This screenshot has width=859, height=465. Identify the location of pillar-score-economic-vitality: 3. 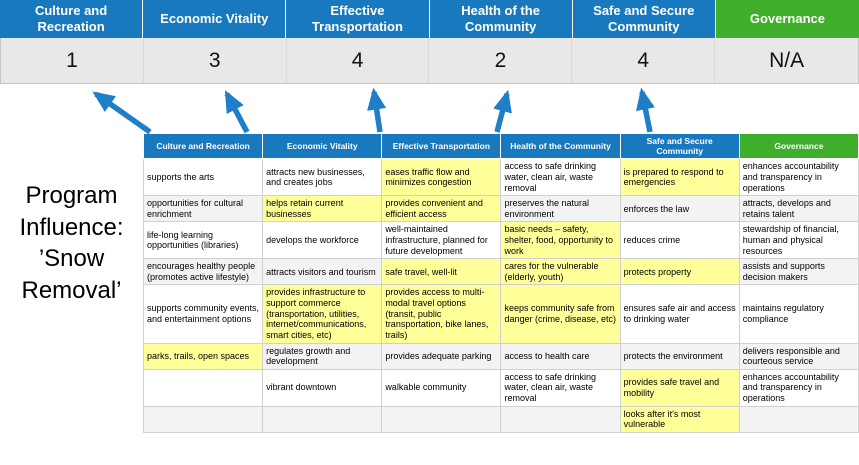
(215, 60).